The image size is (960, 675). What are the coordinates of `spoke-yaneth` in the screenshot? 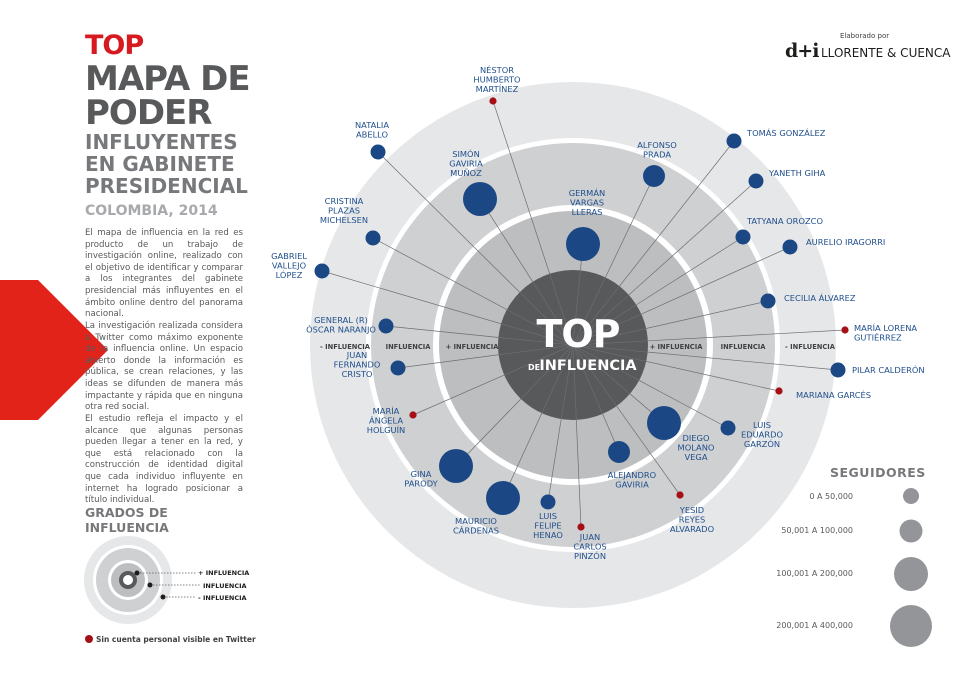 It's located at (664, 263).